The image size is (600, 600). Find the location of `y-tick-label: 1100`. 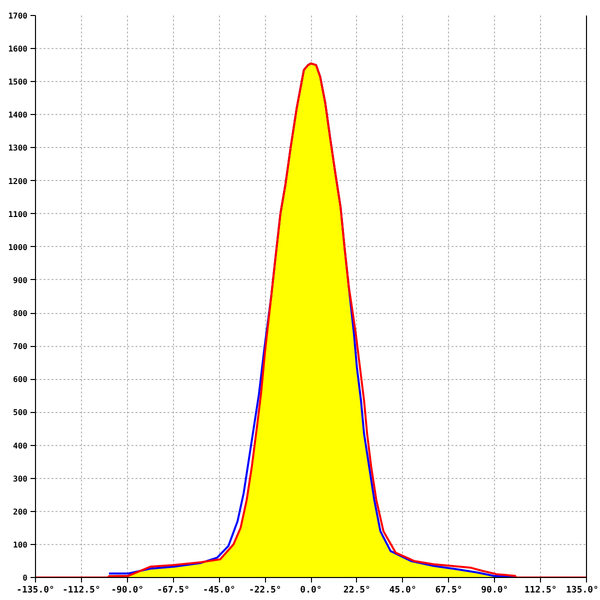

y-tick-label: 1100 is located at coordinates (18, 214).